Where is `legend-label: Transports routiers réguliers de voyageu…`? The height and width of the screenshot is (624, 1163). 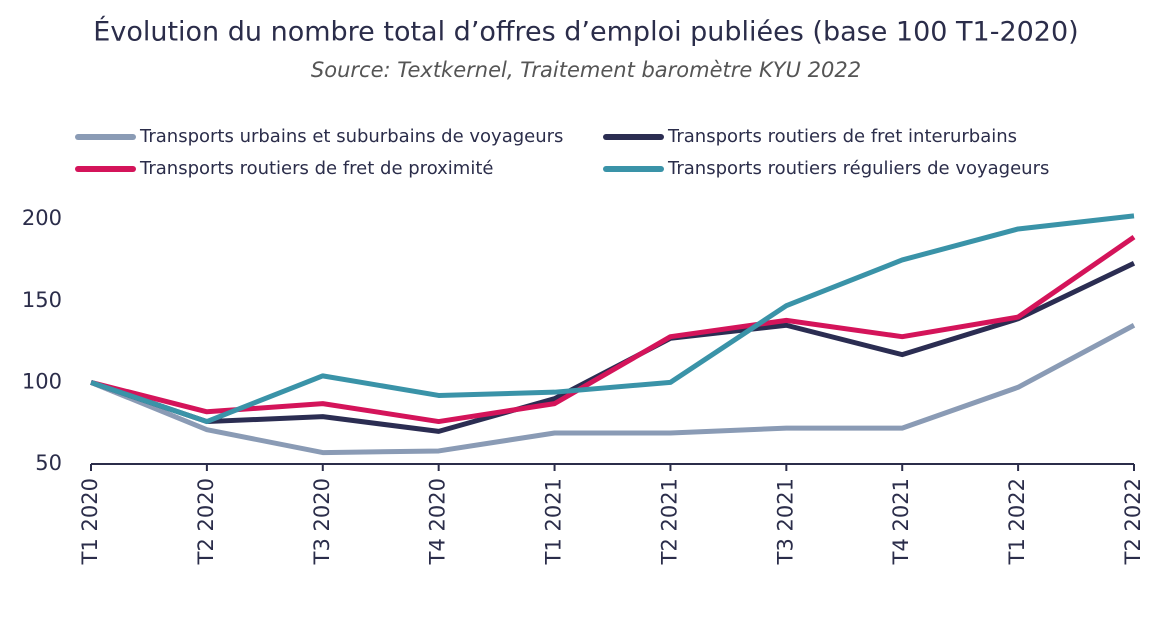
legend-label: Transports routiers réguliers de voyageu… is located at coordinates (858, 168).